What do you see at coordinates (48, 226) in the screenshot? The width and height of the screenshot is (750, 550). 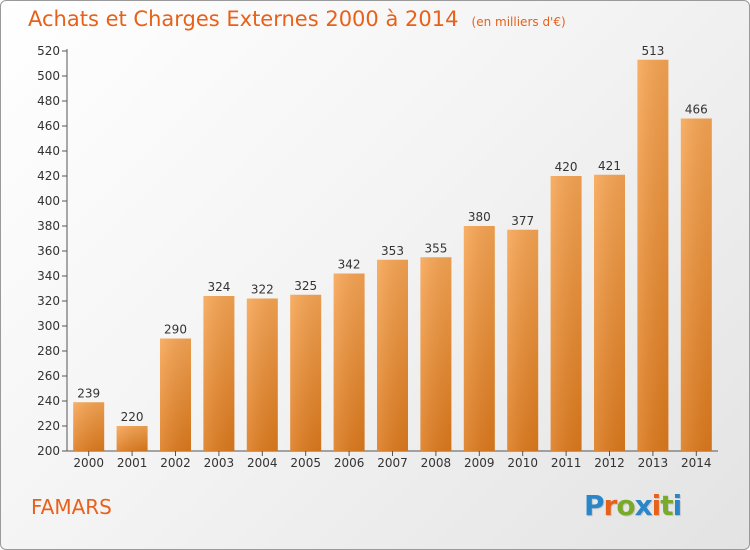 I see `y-tick-label: 380` at bounding box center [48, 226].